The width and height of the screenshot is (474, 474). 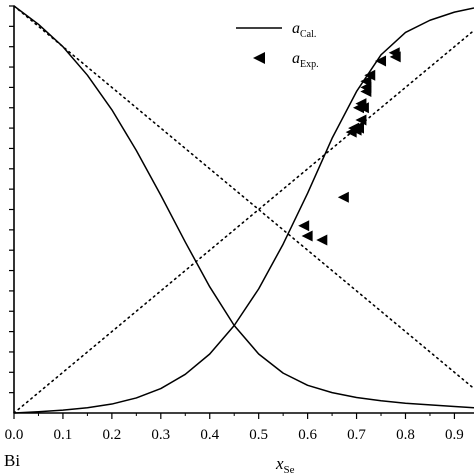 I want to click on legend-label-cal: aCal., so click(x=304, y=30).